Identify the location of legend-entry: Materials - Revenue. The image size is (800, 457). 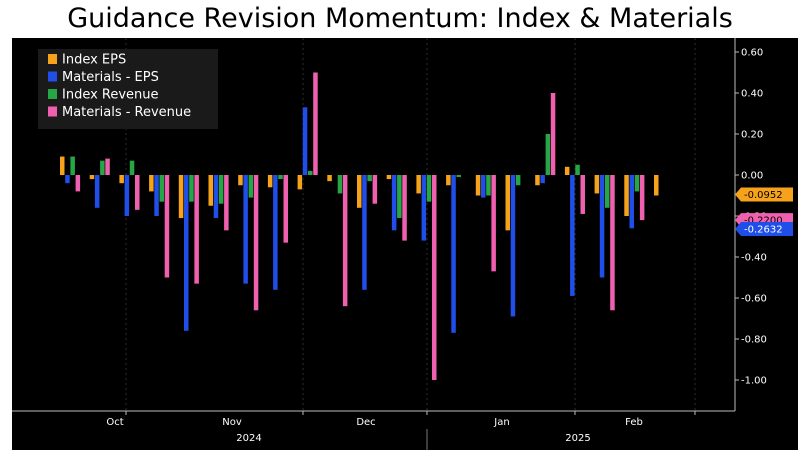
(126, 112).